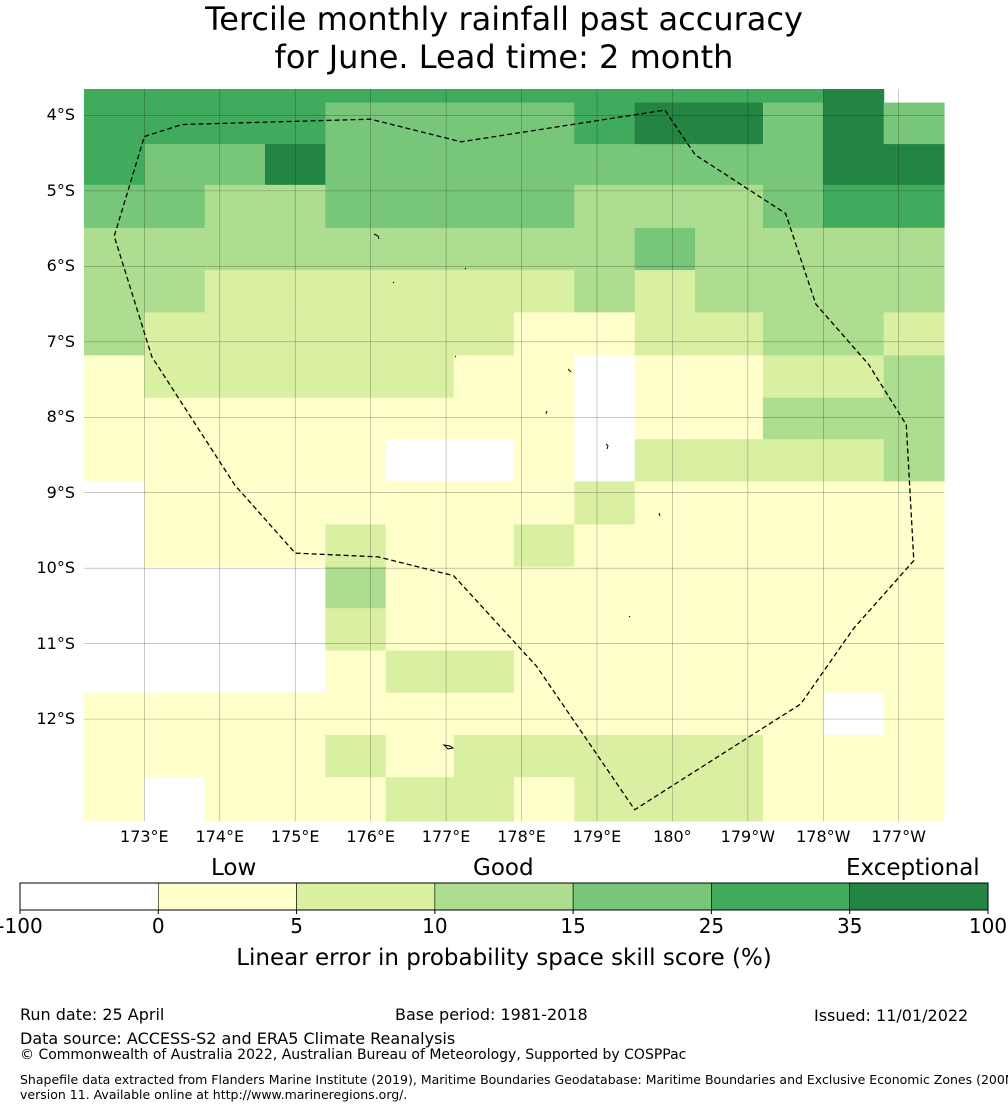 The width and height of the screenshot is (1008, 1110). Describe the element at coordinates (913, 868) in the screenshot. I see `category-label-exceptional: Exceptional` at that location.